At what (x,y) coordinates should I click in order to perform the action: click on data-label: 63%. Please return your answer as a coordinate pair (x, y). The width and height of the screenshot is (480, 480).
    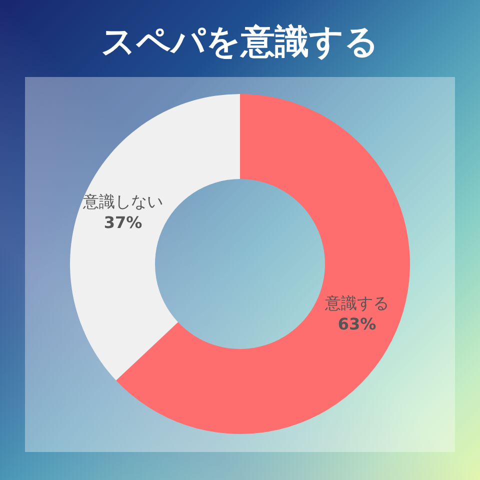
    Looking at the image, I should click on (357, 324).